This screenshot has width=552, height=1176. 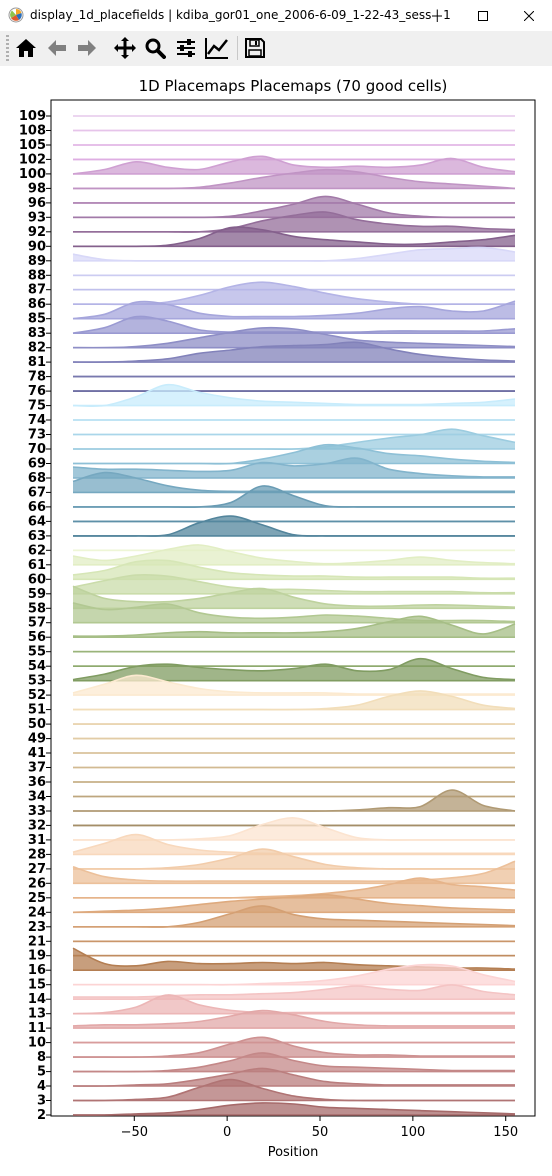 What do you see at coordinates (37, 319) in the screenshot?
I see `y-tick-label-85: 85` at bounding box center [37, 319].